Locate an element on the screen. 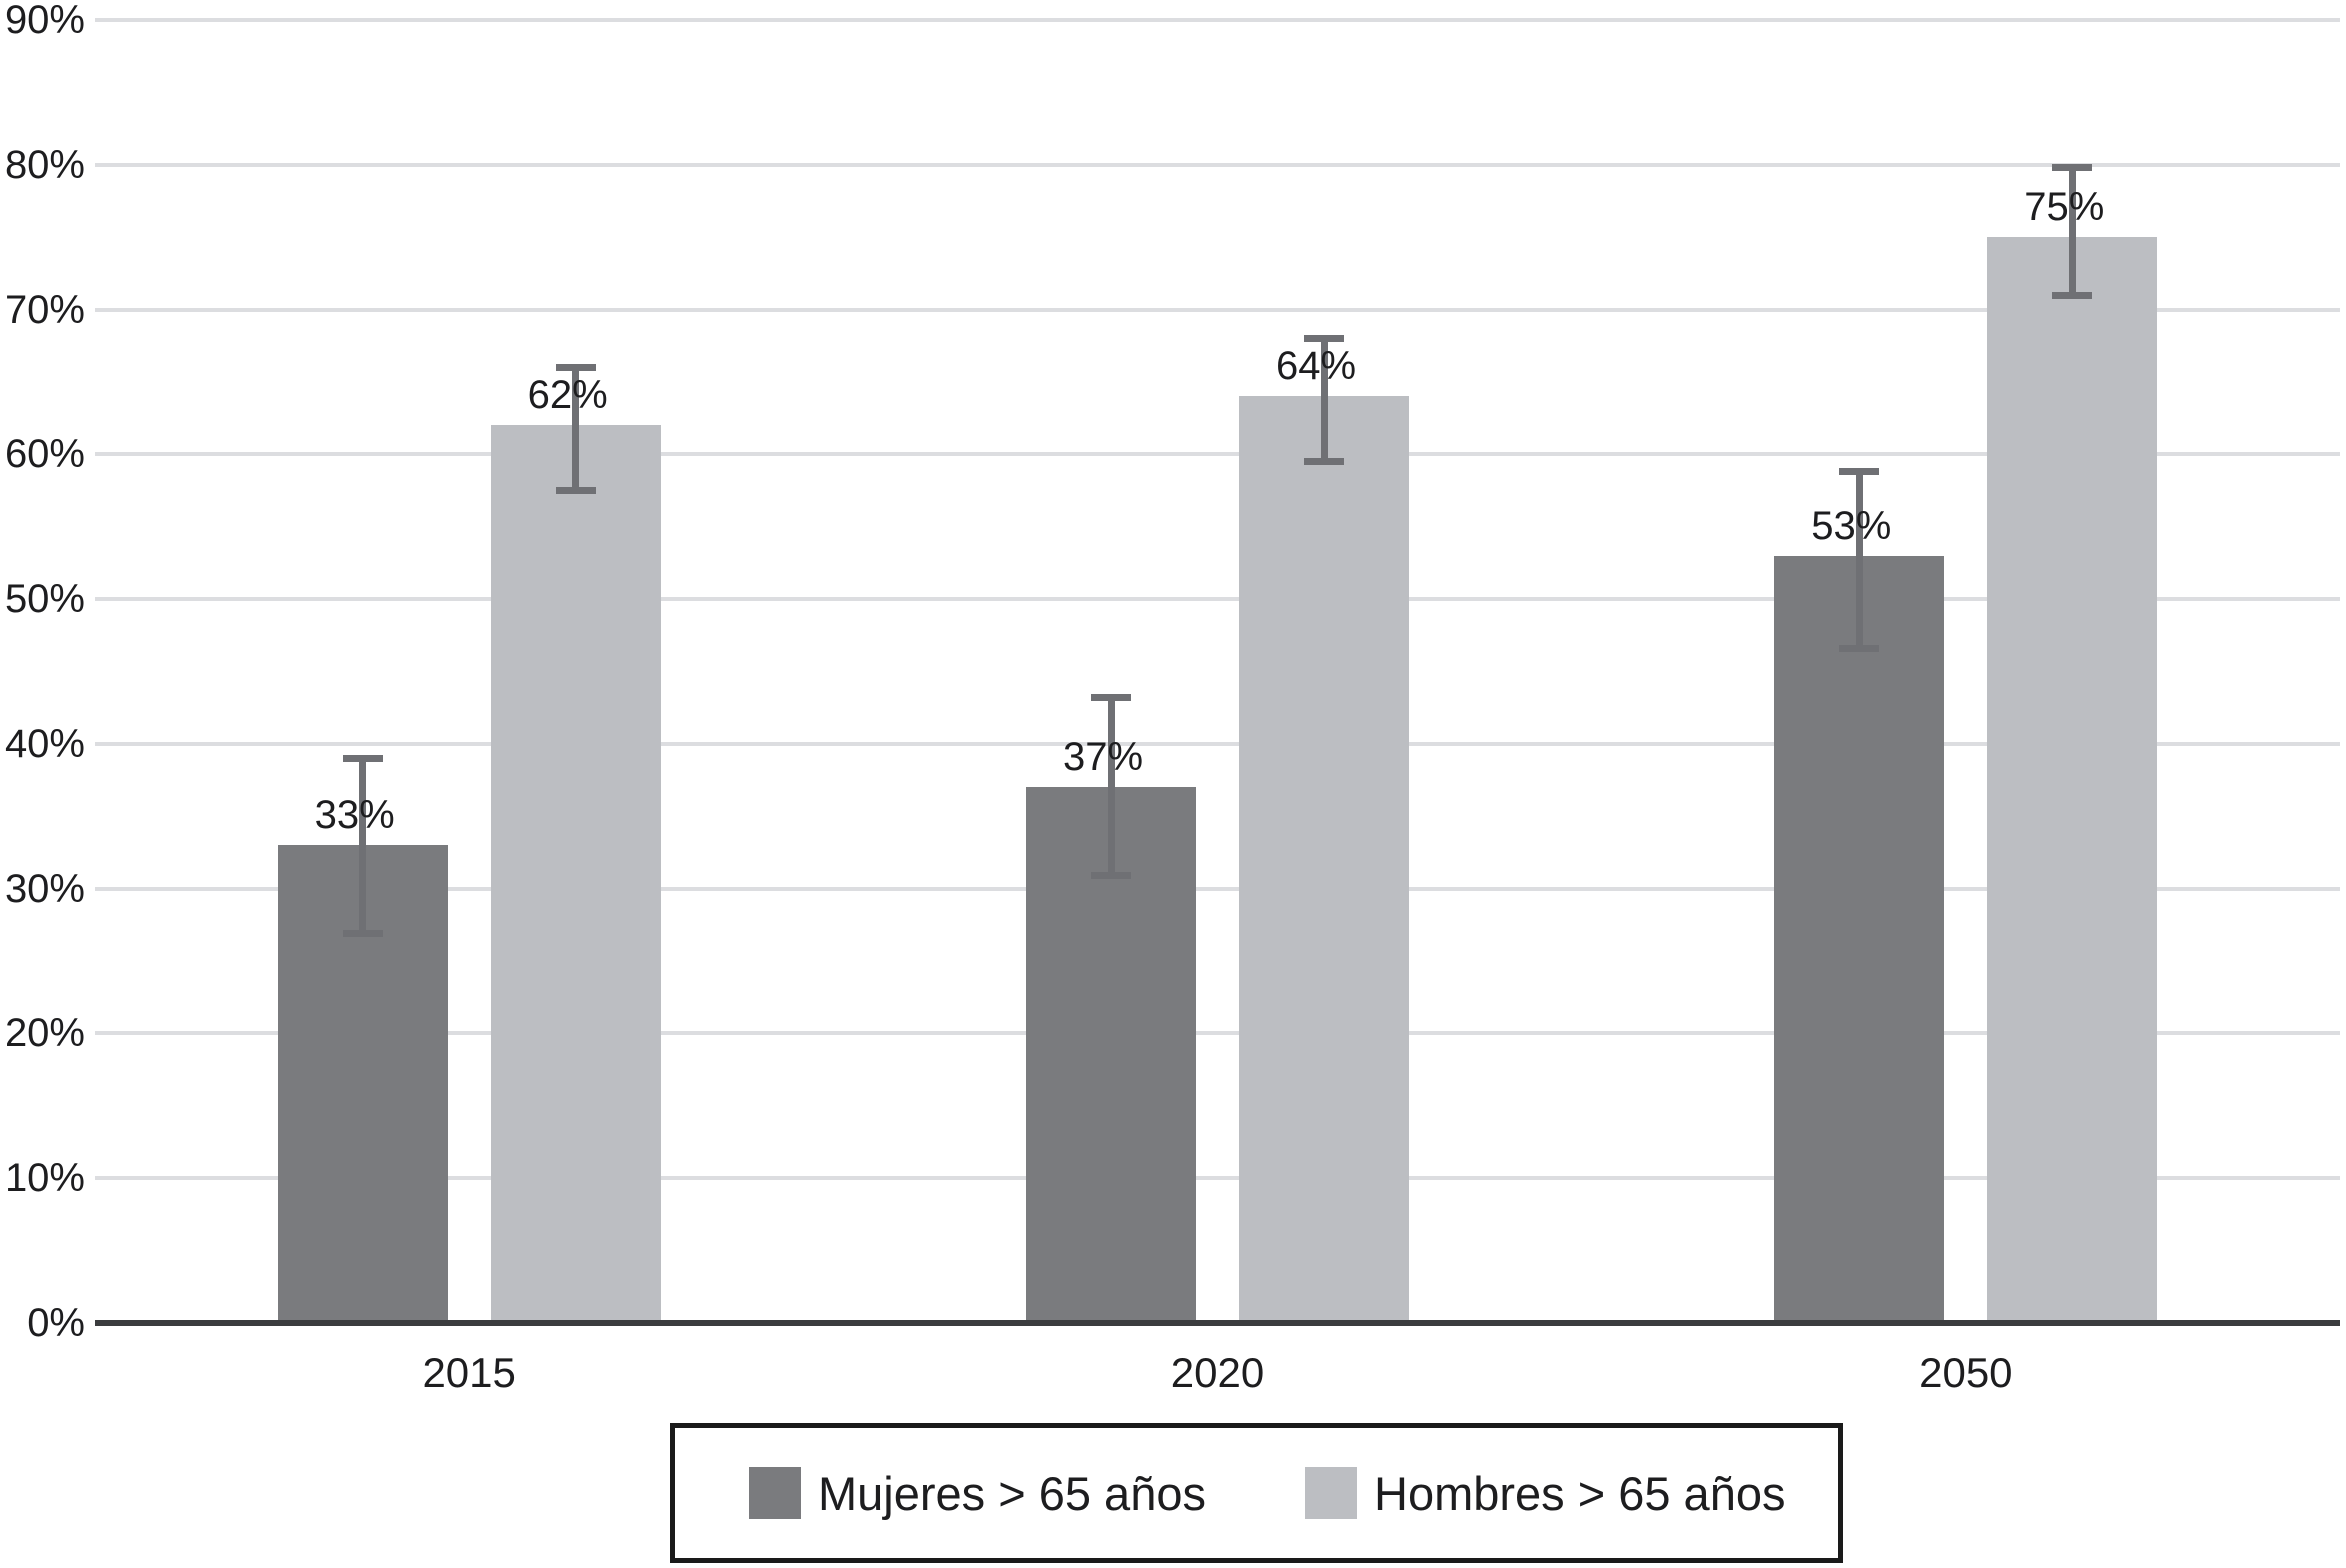 The image size is (2346, 1568). y-axis-tick-label: 70% is located at coordinates (44, 309).